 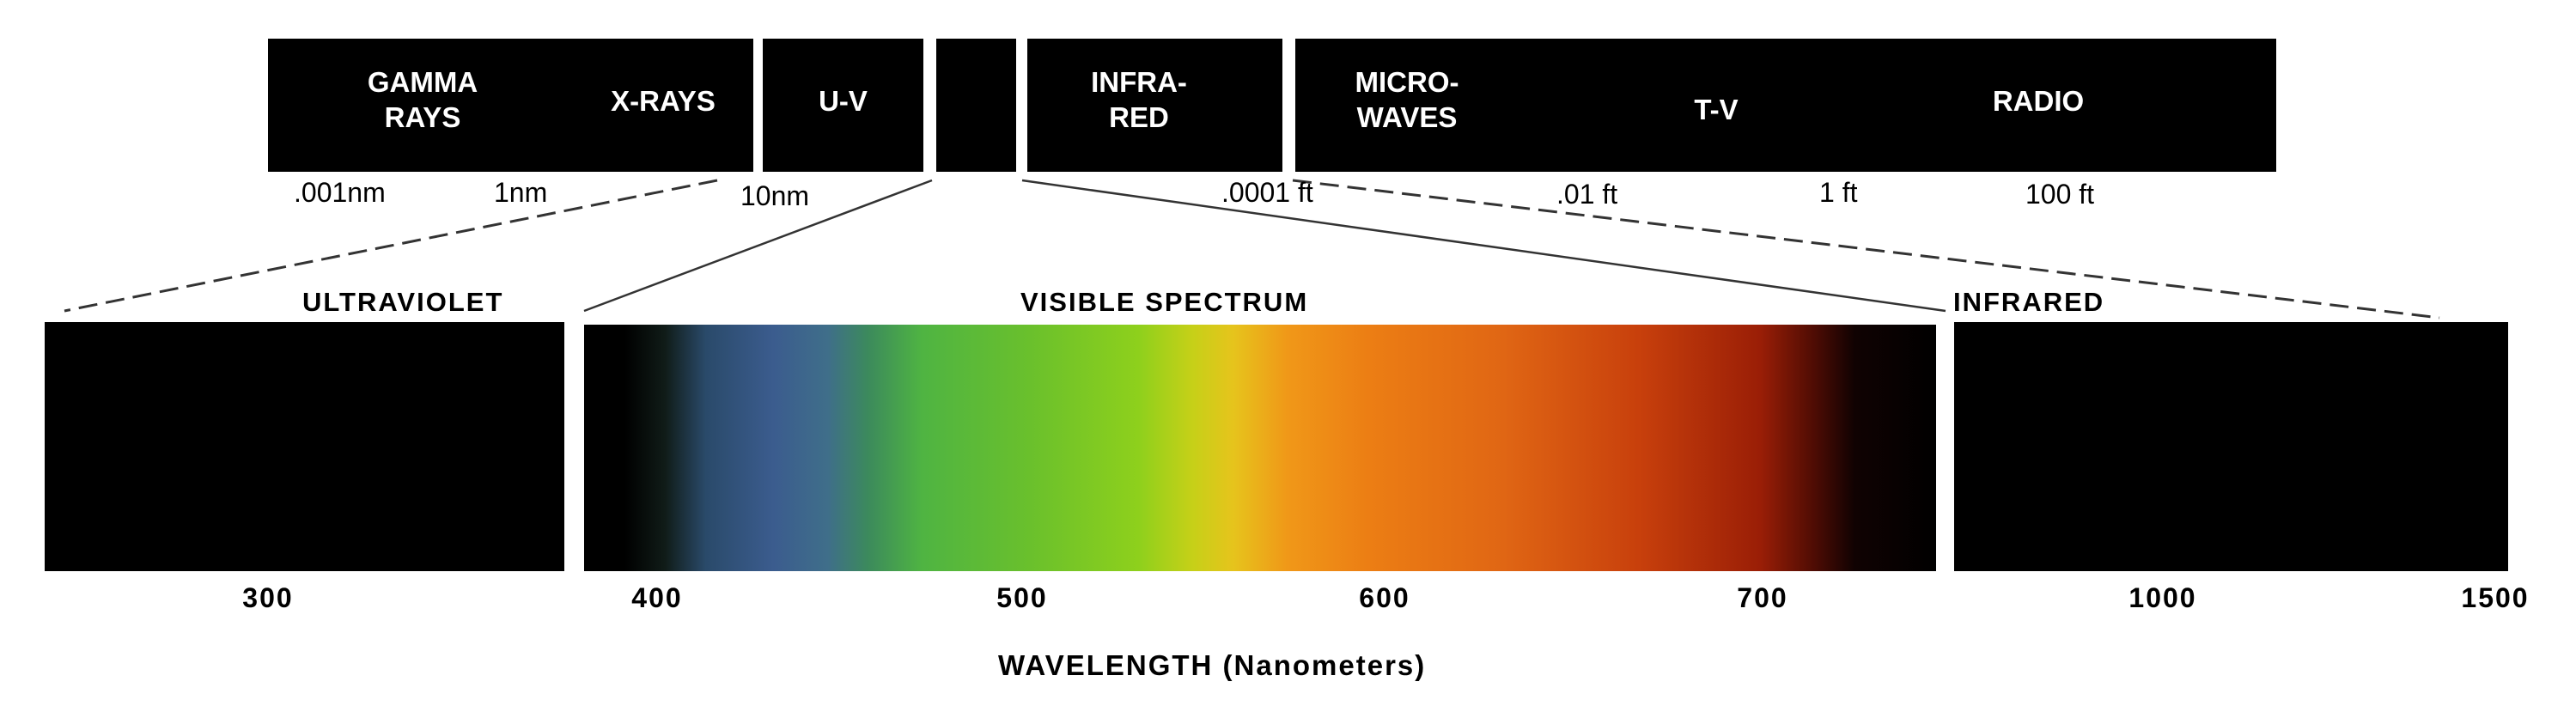 I want to click on tick-label: 600, so click(x=1384, y=597).